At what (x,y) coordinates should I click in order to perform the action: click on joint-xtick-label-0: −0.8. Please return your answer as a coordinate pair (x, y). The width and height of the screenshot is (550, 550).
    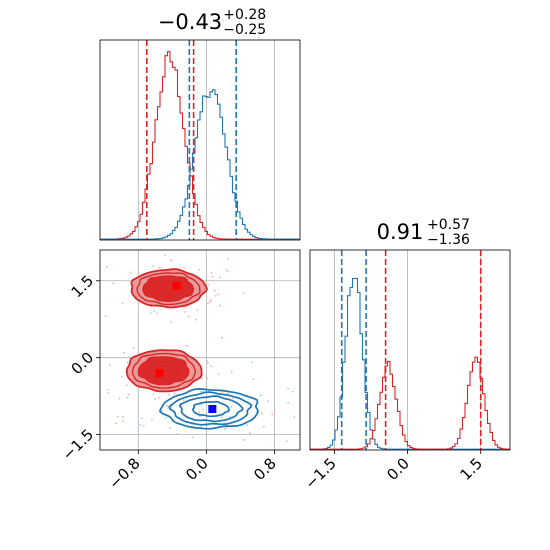
    Looking at the image, I should click on (124, 473).